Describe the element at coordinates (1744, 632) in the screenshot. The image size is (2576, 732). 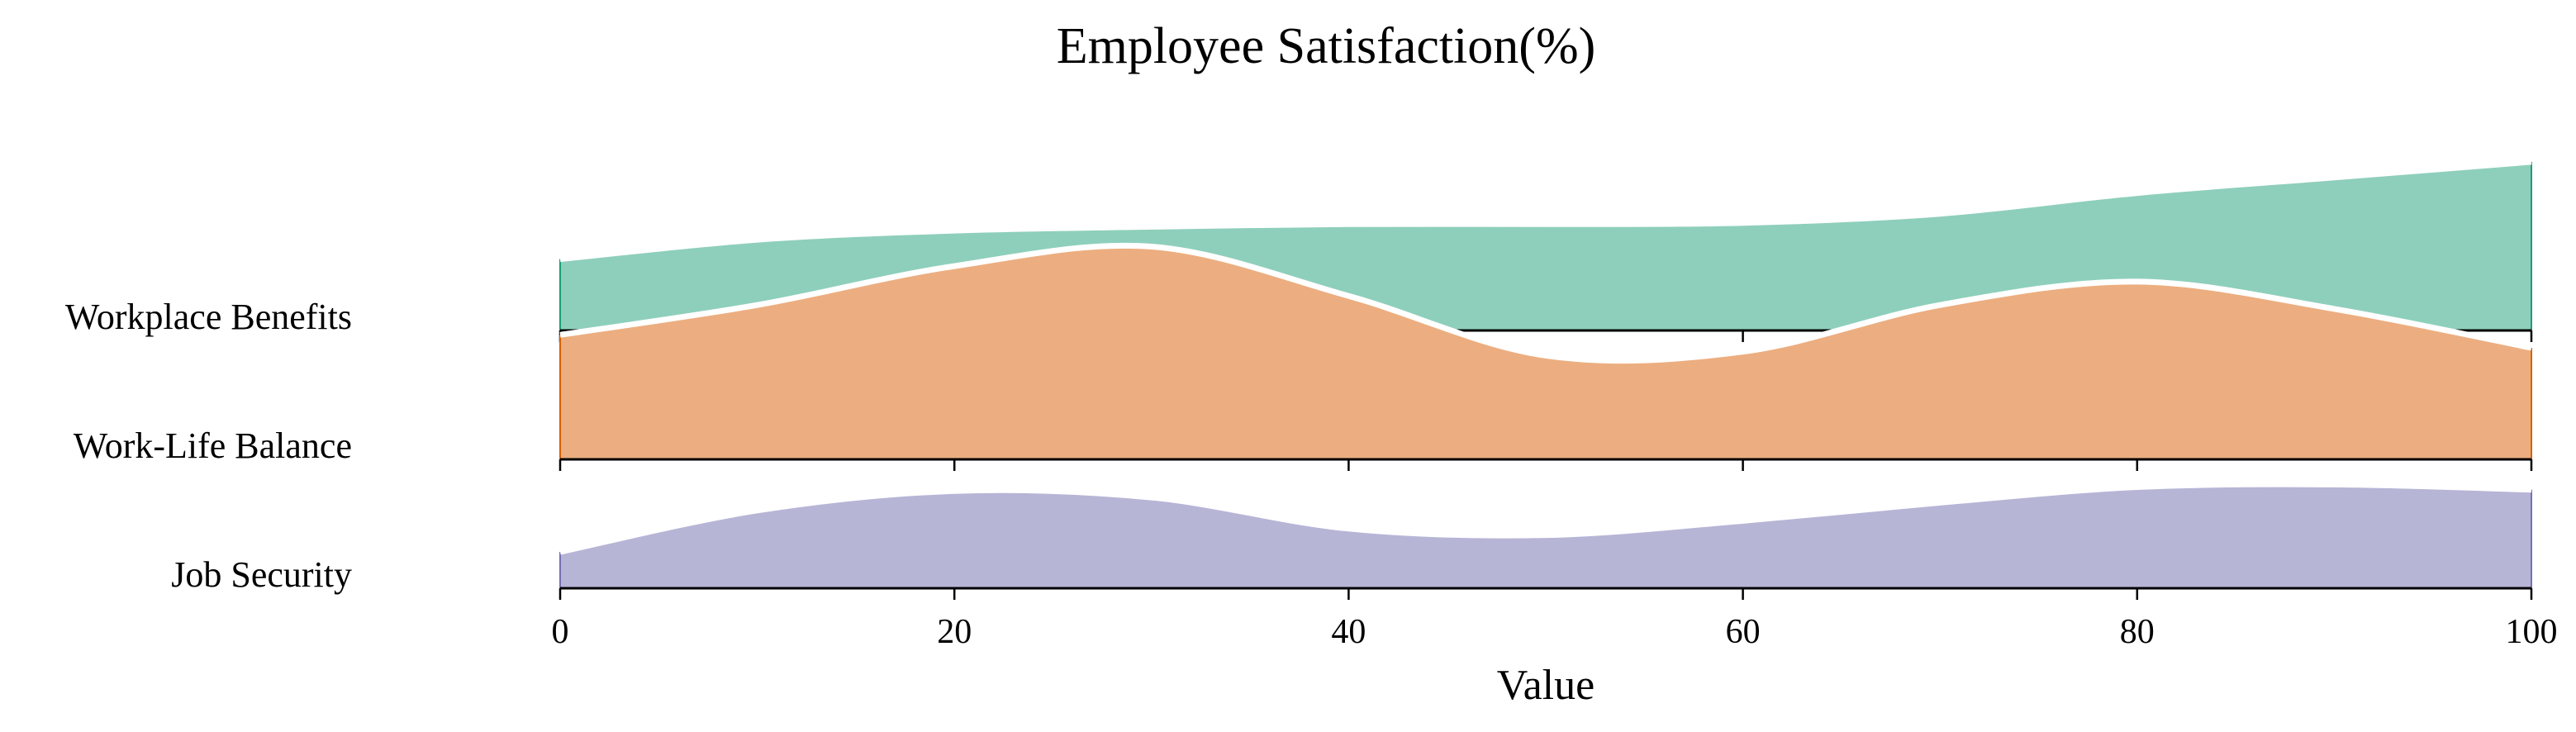
I see `x-tick-label: 60` at that location.